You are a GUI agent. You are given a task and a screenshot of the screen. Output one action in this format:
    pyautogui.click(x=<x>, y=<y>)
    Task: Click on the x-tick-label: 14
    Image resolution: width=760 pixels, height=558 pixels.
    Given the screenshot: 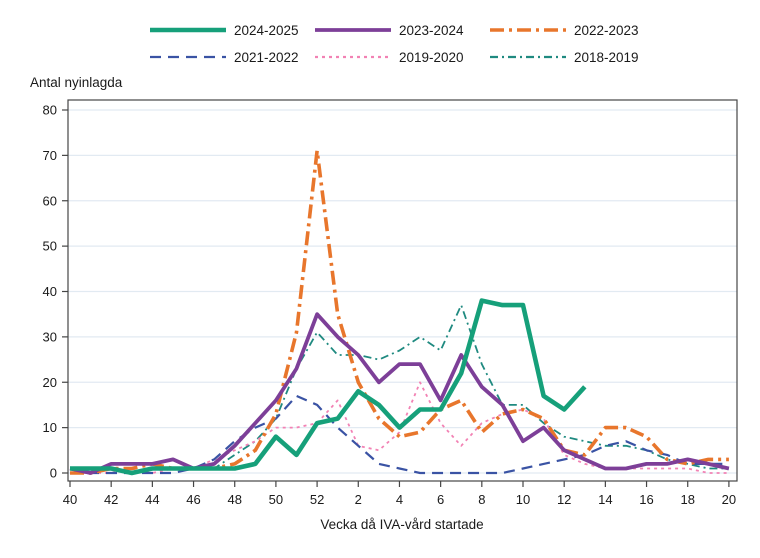 What is the action you would take?
    pyautogui.click(x=605, y=499)
    